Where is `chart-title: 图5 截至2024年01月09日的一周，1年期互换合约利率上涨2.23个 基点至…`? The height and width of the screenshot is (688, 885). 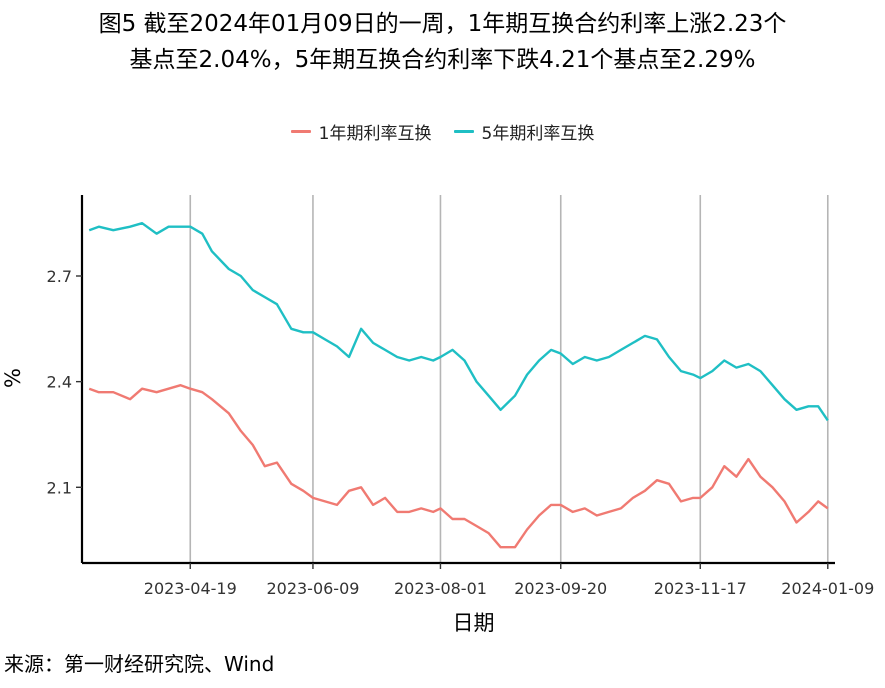
chart-title: 图5 截至2024年01月09日的一周，1年期互换合约利率上涨2.23个 基点至… is located at coordinates (442, 42).